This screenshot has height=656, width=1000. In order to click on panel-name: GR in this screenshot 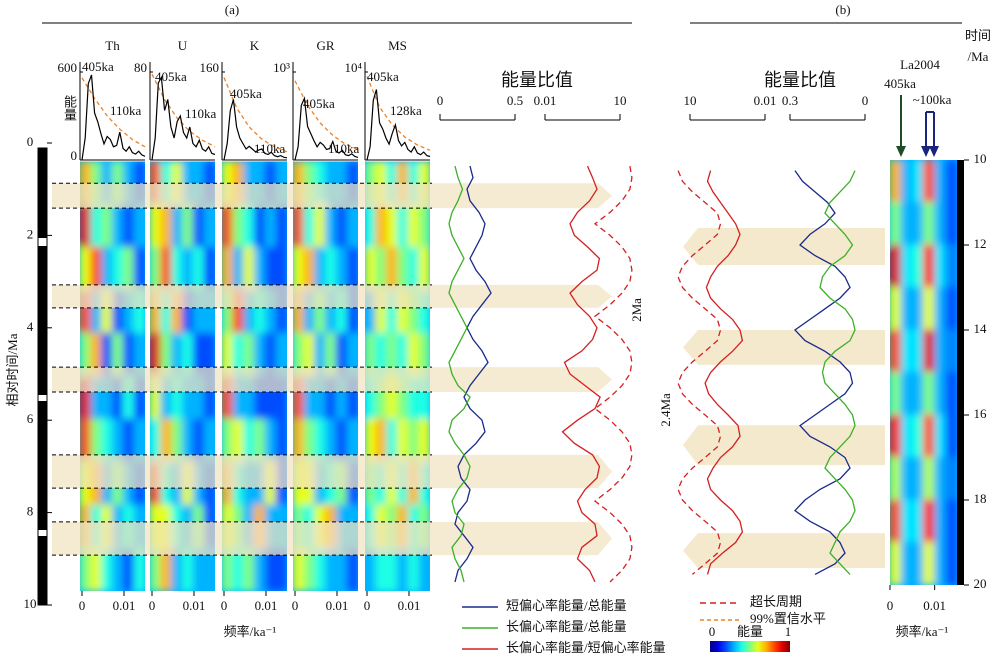, I will do `click(325, 45)`.